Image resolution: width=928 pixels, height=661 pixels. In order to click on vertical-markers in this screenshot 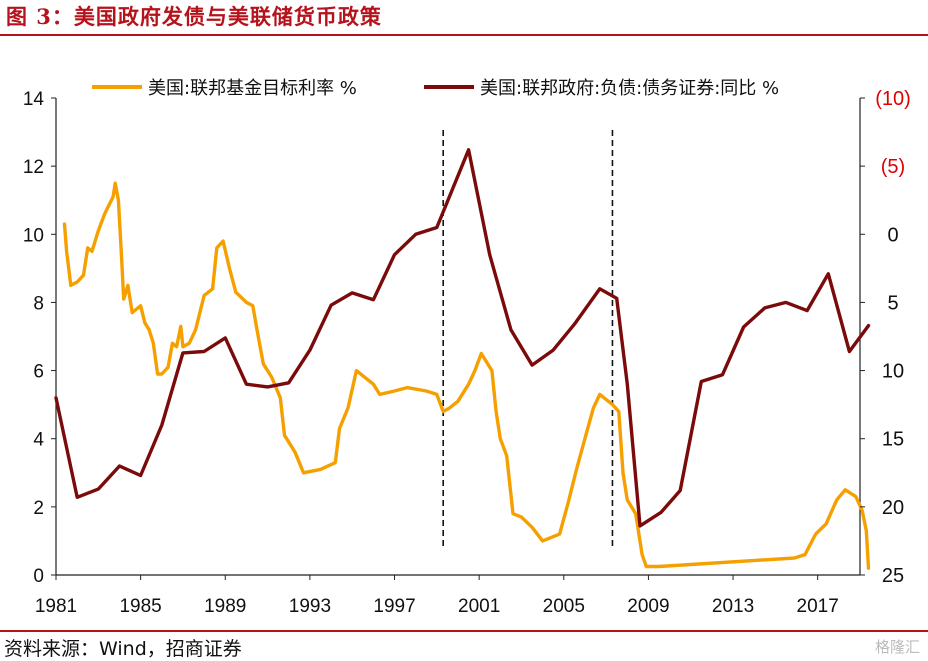, I will do `click(528, 339)`.